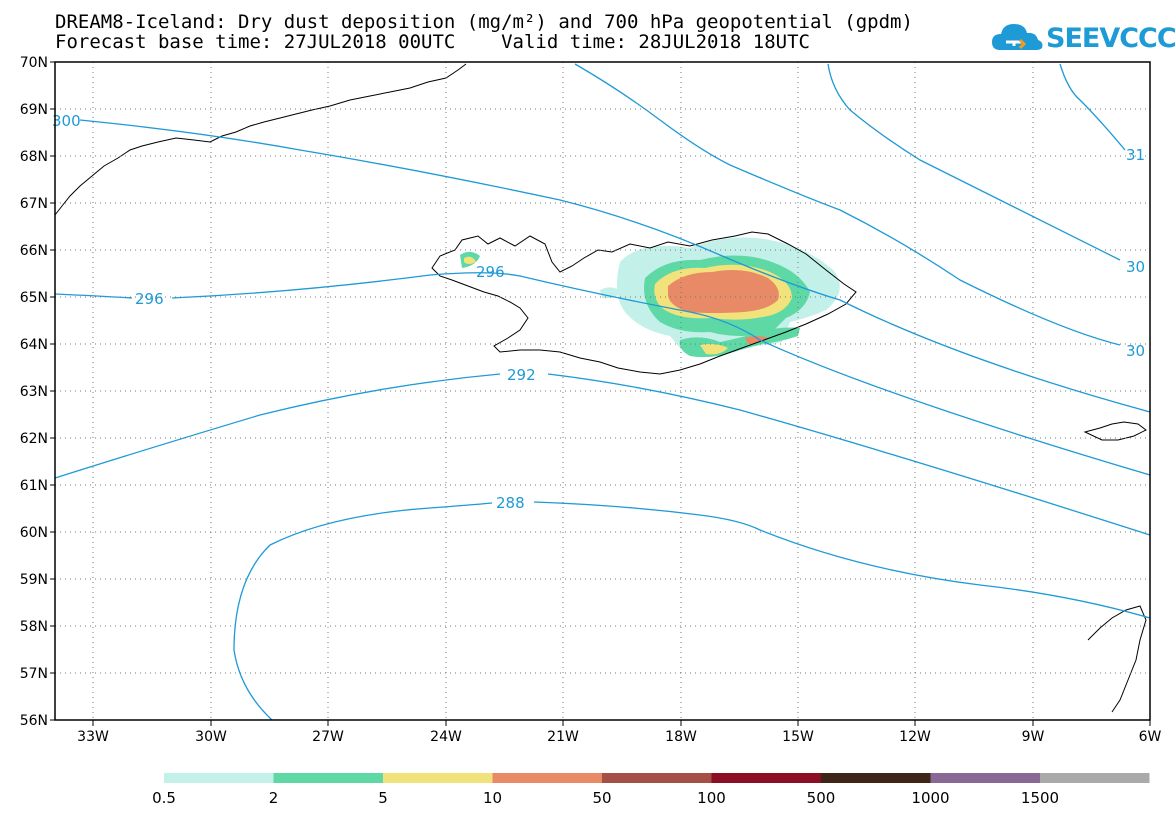  I want to click on legend-label: 2, so click(274, 798).